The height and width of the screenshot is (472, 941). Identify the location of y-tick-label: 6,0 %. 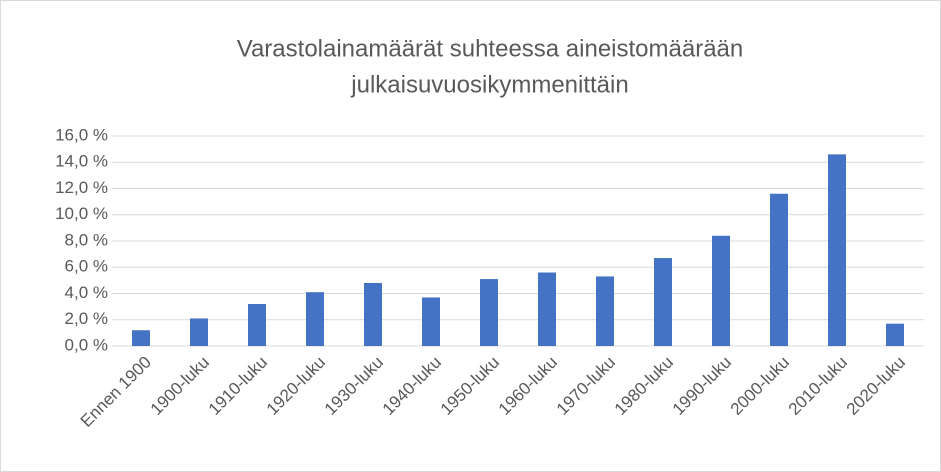
(86, 266).